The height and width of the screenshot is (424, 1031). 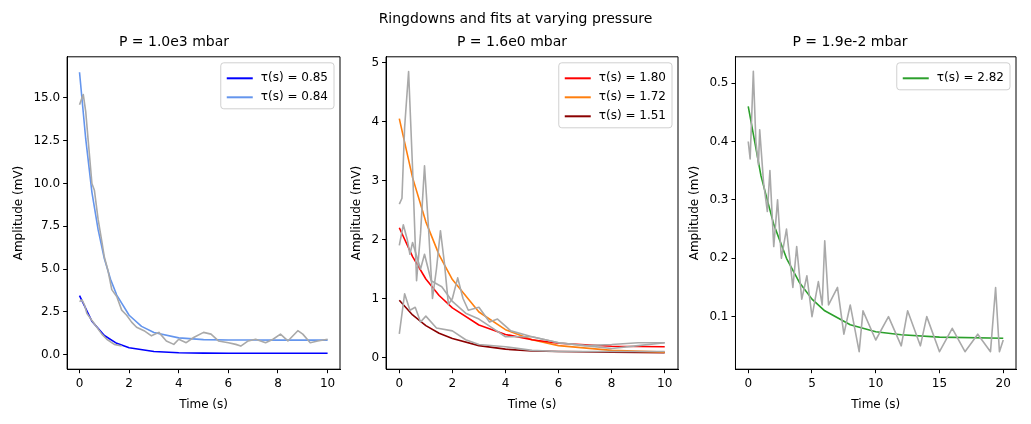 What do you see at coordinates (719, 140) in the screenshot?
I see `y-tick-label: 0.4` at bounding box center [719, 140].